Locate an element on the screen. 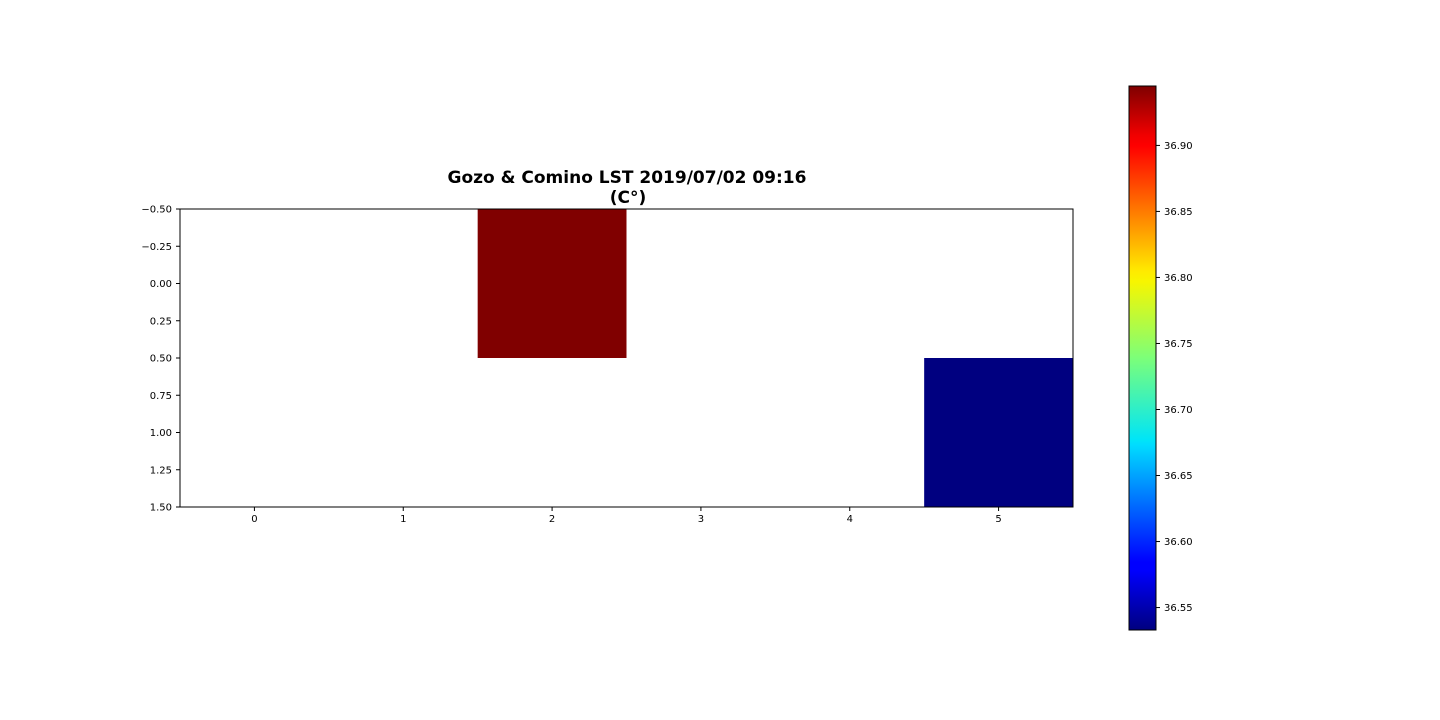 The width and height of the screenshot is (1440, 720). chart-title: Gozo & Comino LST 2019/07/02 09:16 (C°) is located at coordinates (627, 188).